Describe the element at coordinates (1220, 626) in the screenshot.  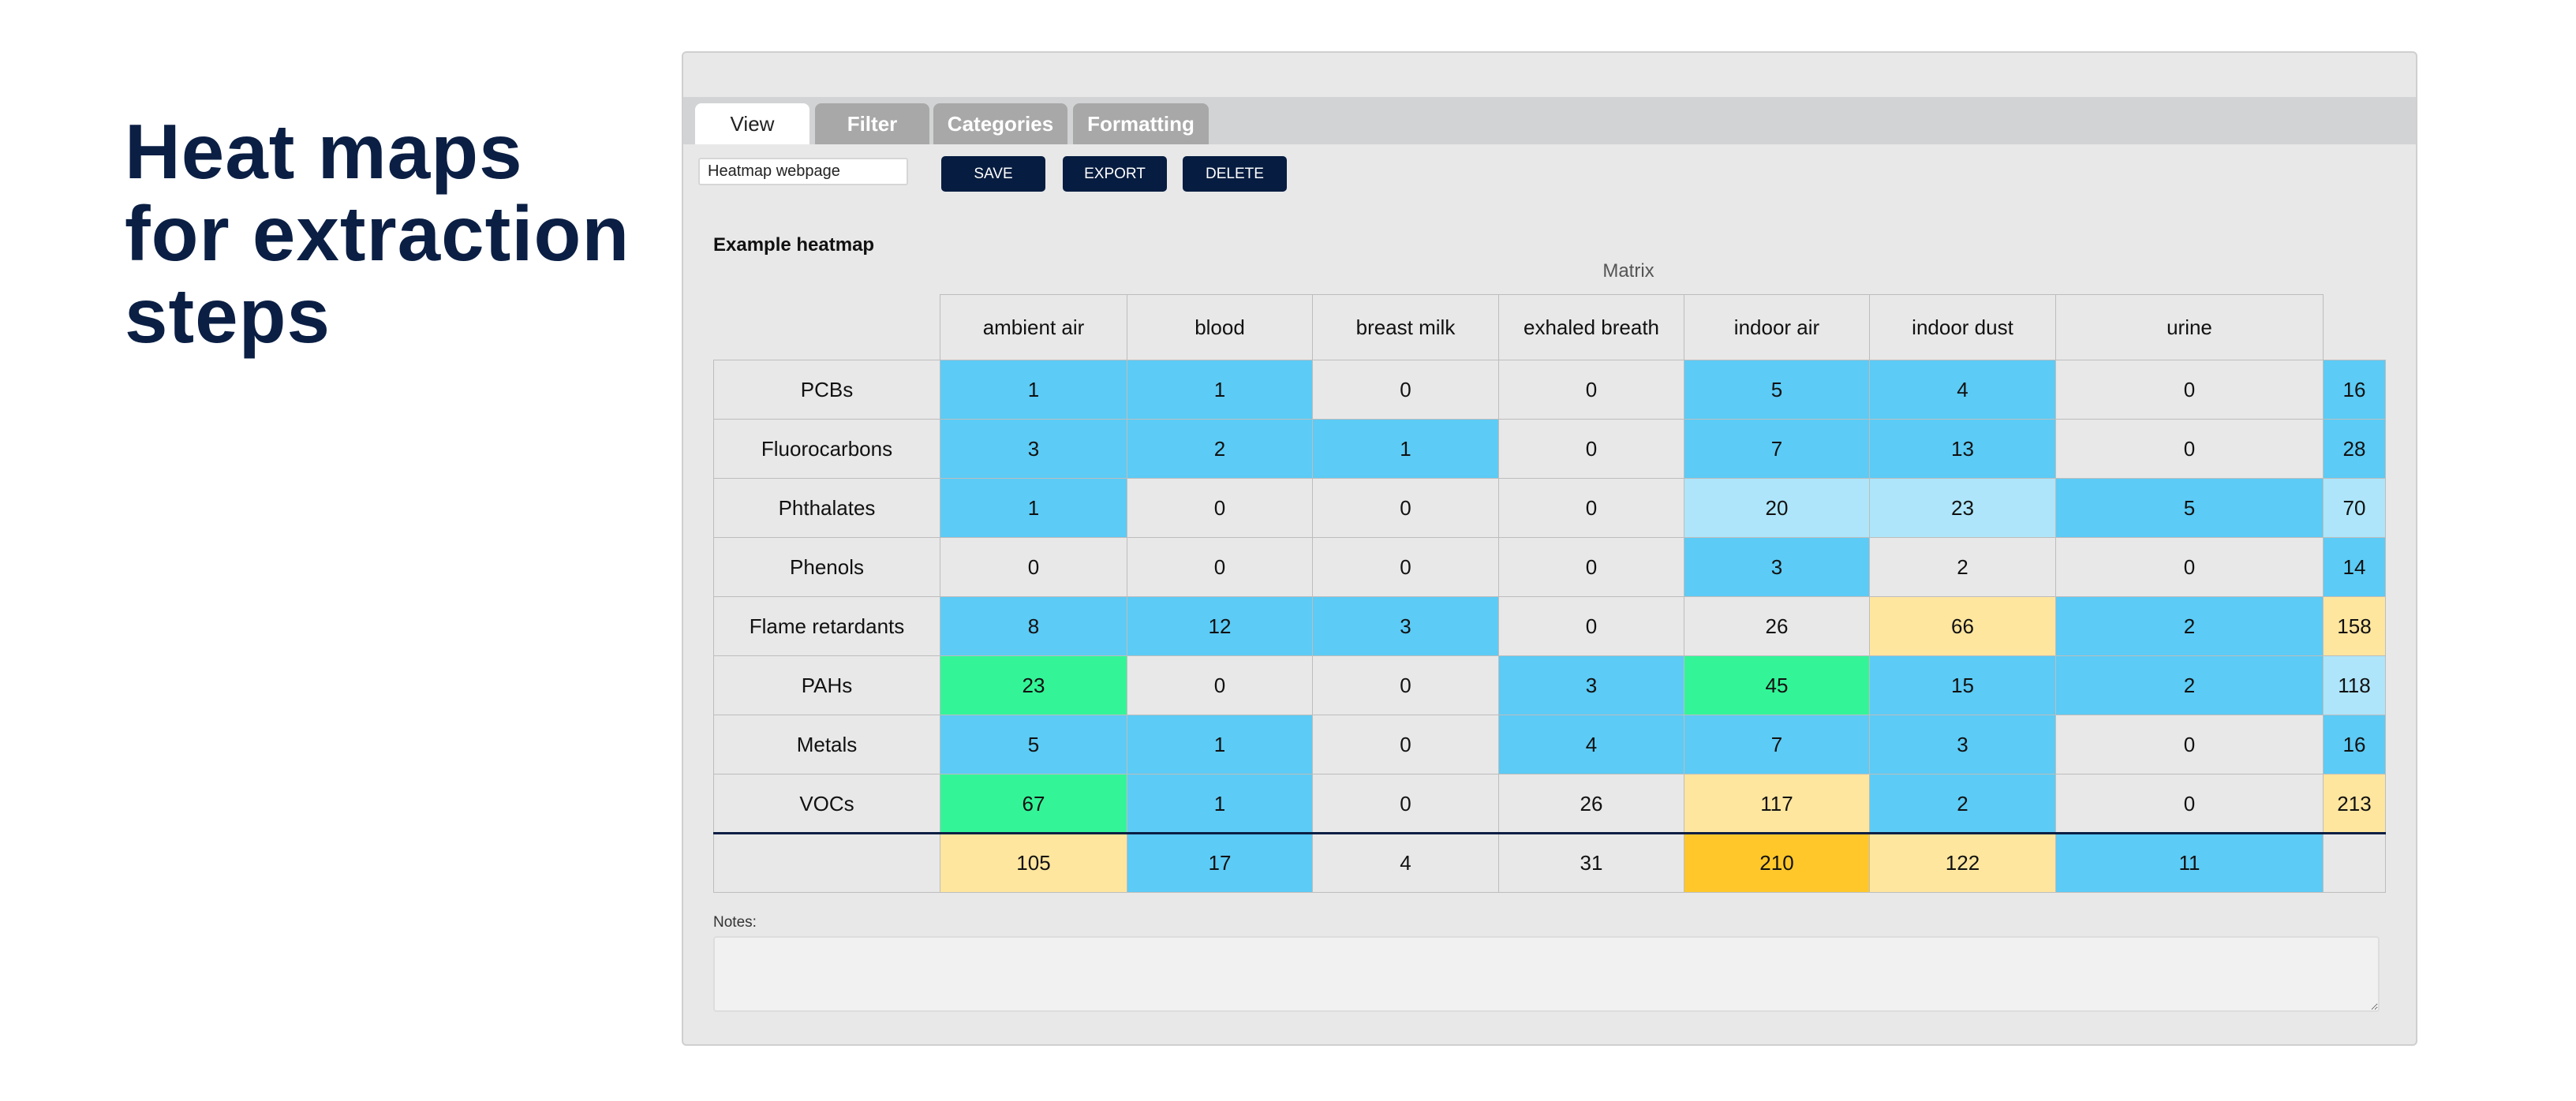
I see `heatmap-cell: 12` at that location.